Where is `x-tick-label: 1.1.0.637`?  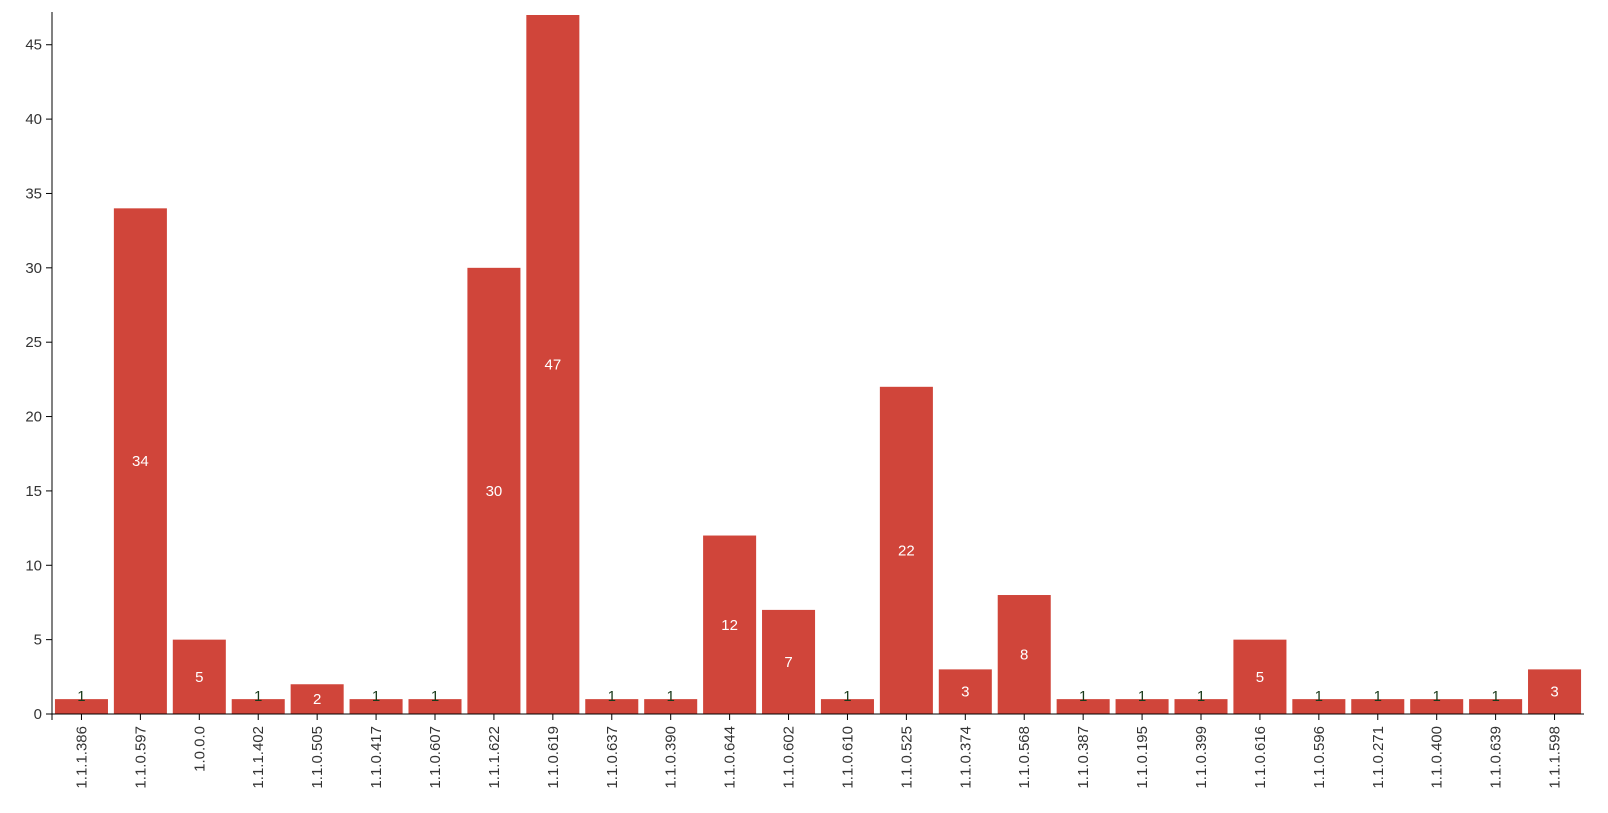 x-tick-label: 1.1.0.637 is located at coordinates (612, 757).